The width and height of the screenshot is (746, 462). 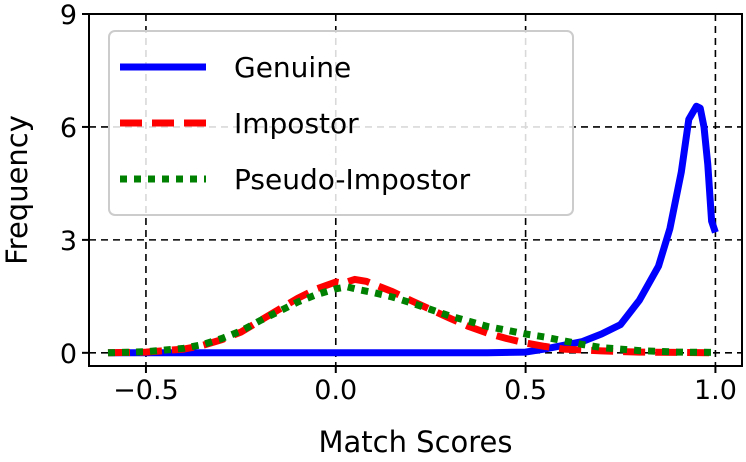 What do you see at coordinates (68, 15) in the screenshot?
I see `y-tick-label: 9` at bounding box center [68, 15].